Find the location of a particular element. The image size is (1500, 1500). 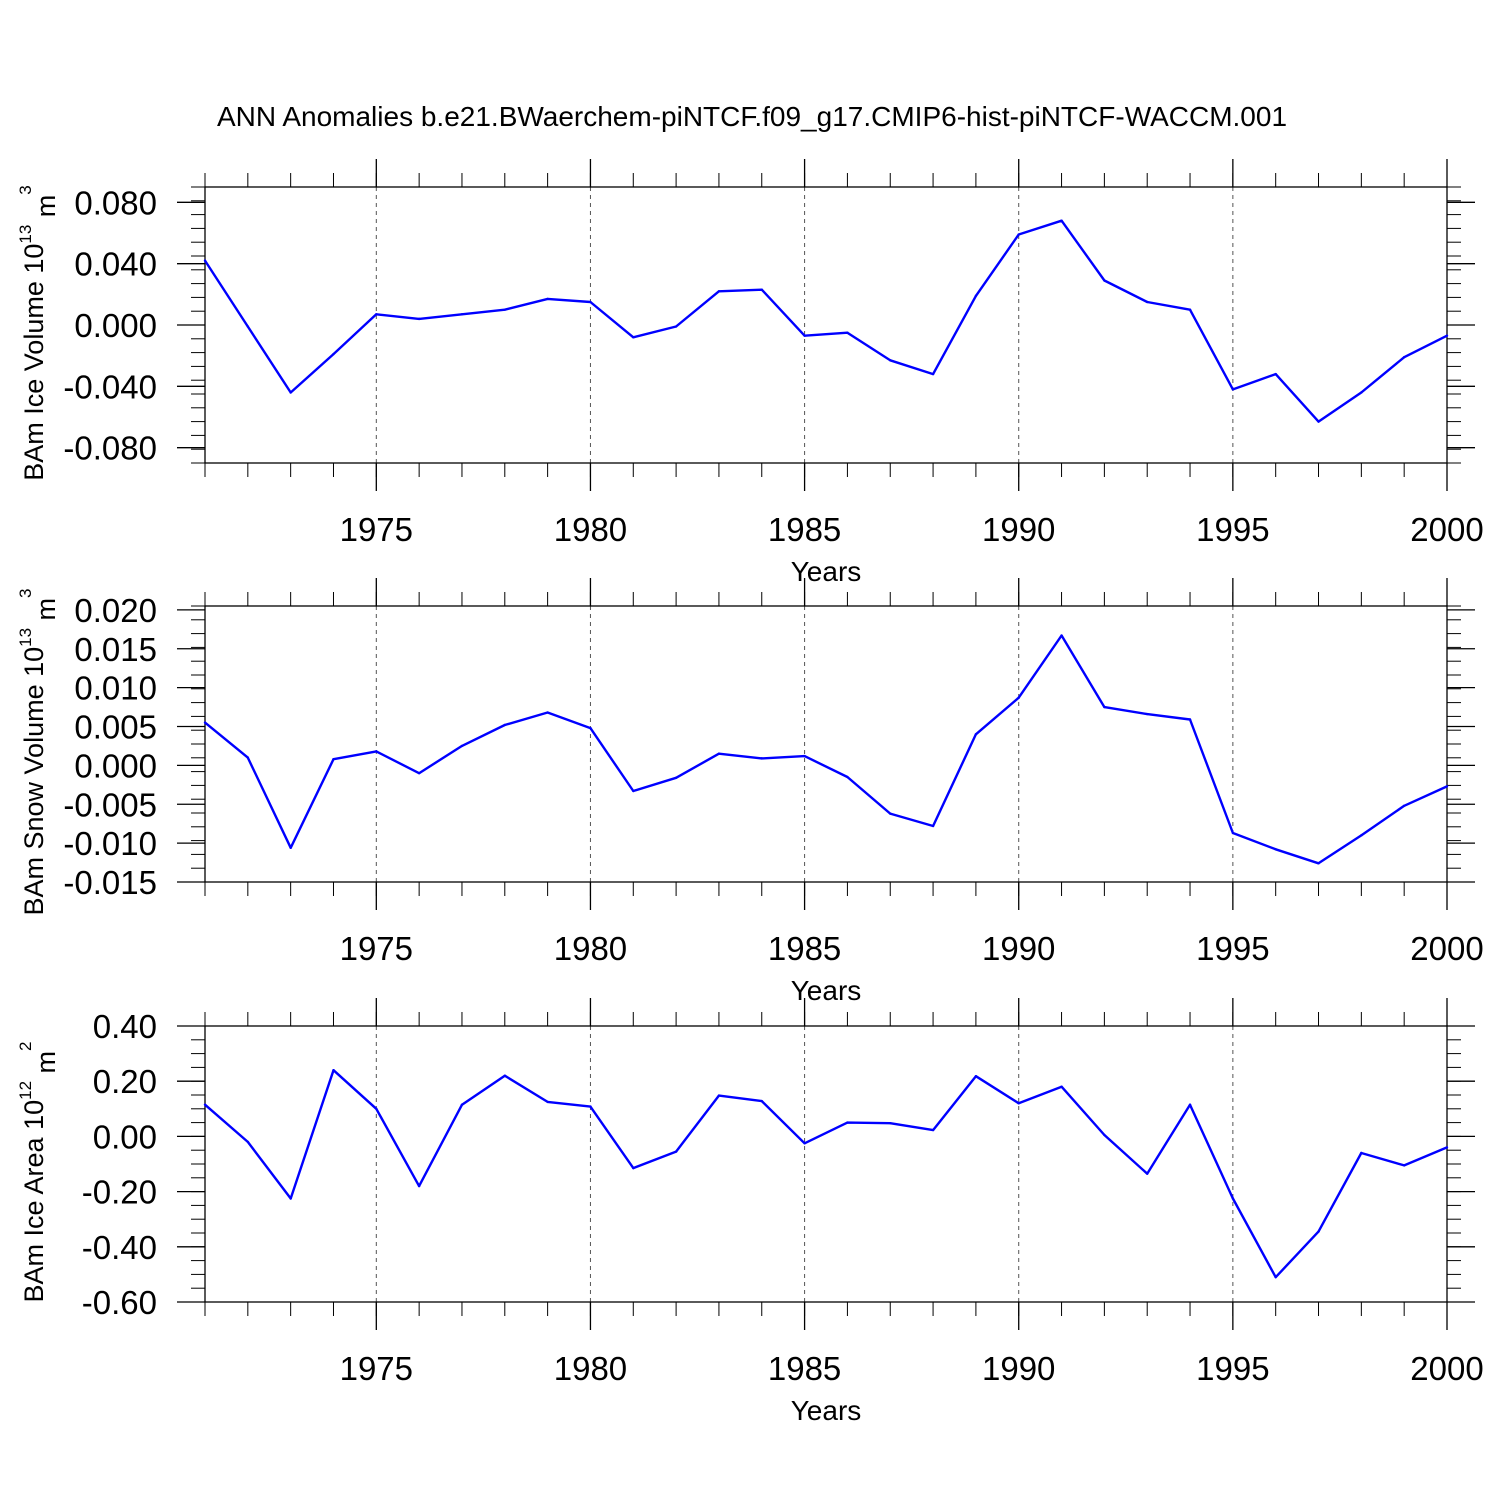

y-axis-label-unit-exp: 2 is located at coordinates (25, 1046).